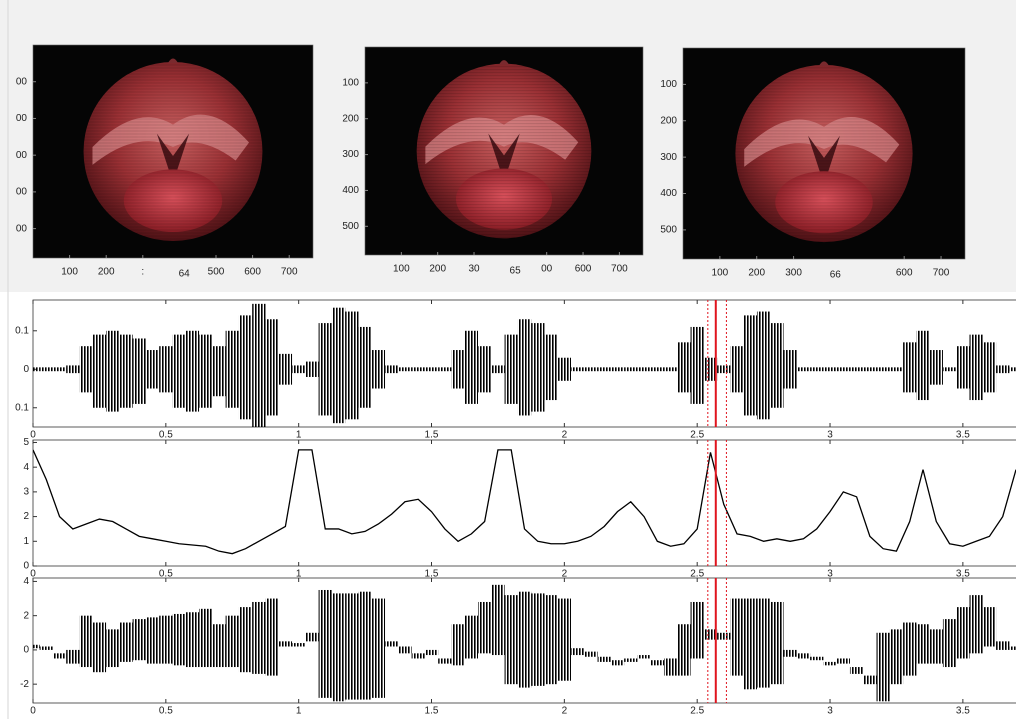 Image resolution: width=1016 pixels, height=719 pixels. Describe the element at coordinates (830, 574) in the screenshot. I see `x-tick-label: 3` at that location.